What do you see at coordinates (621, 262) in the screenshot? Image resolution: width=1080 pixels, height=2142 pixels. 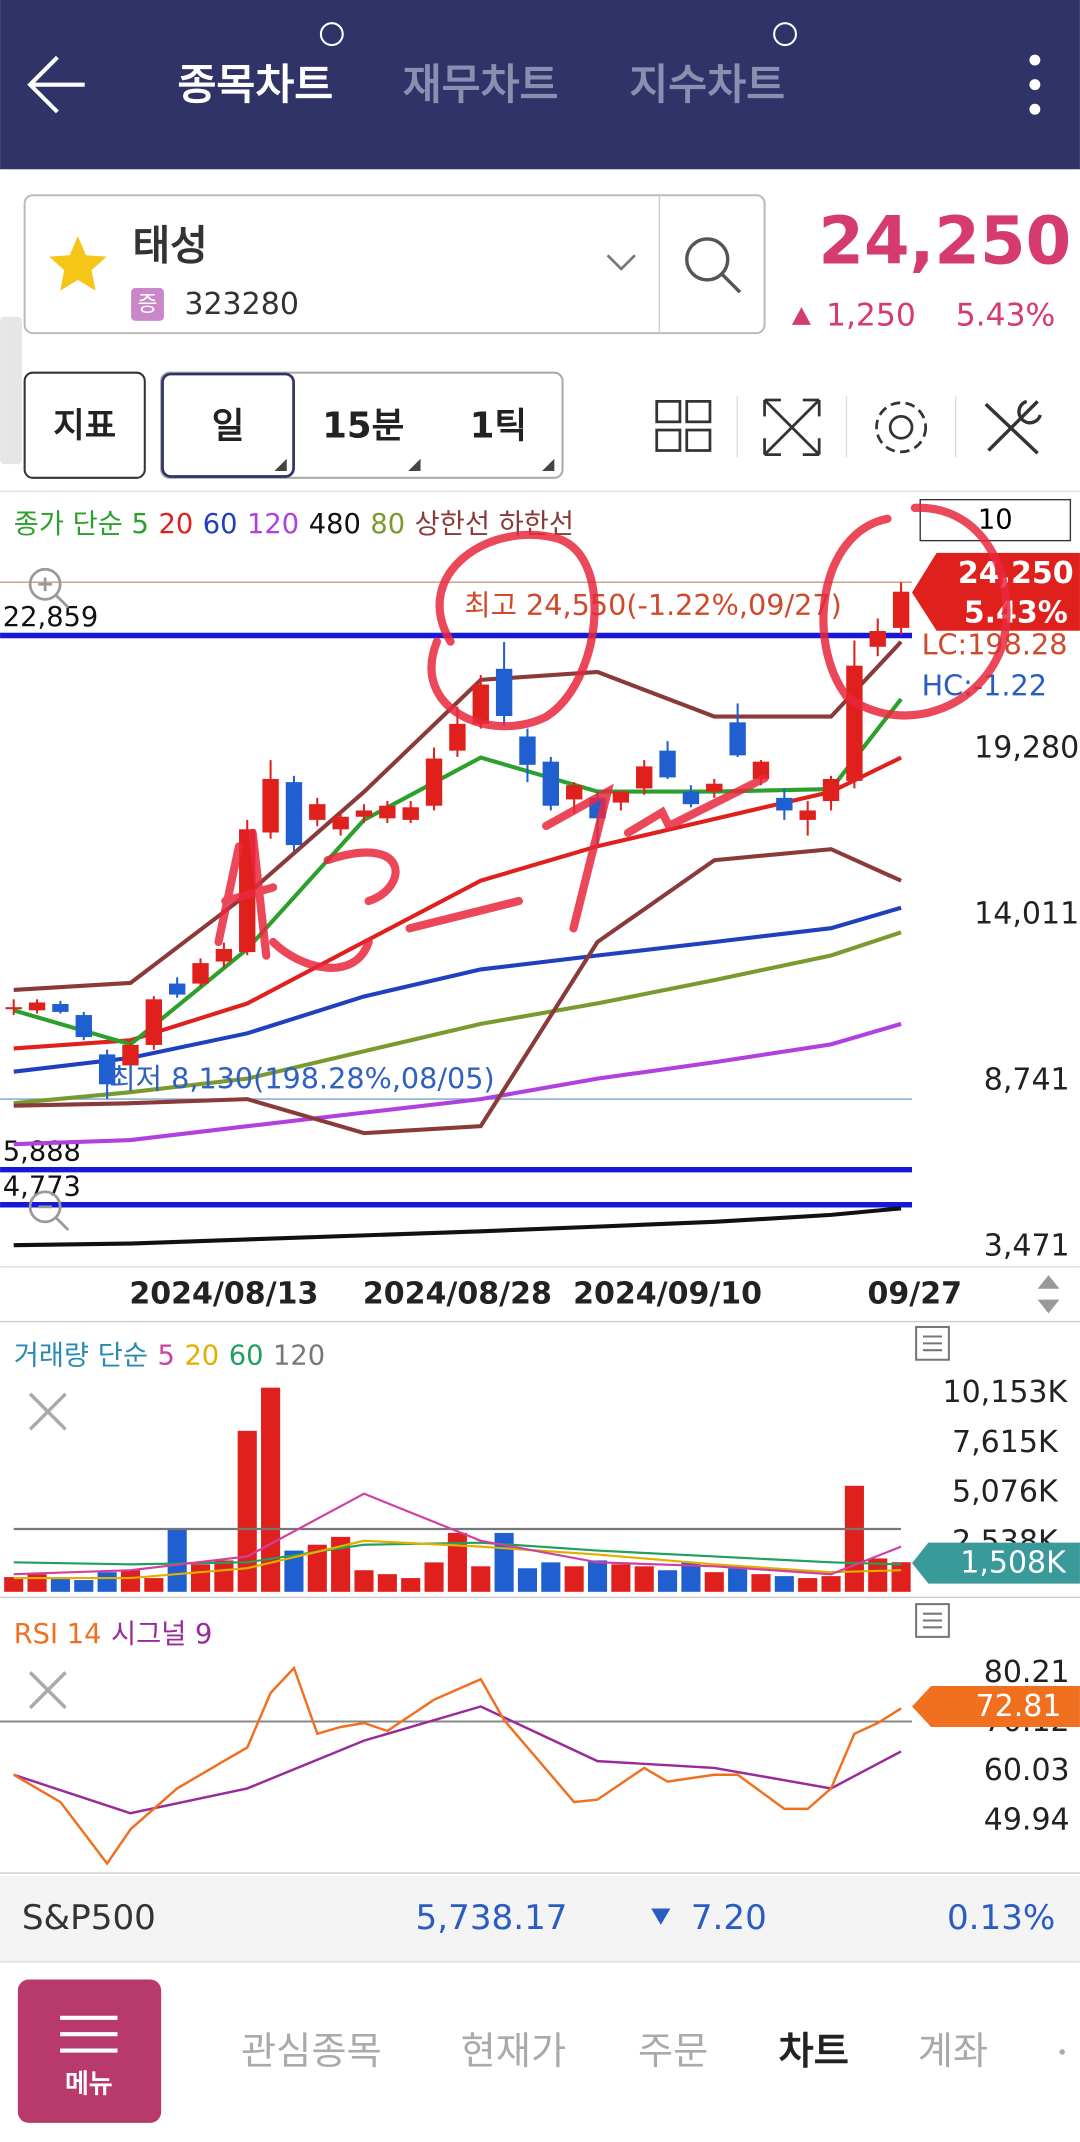 I see `dropdown-chevron` at bounding box center [621, 262].